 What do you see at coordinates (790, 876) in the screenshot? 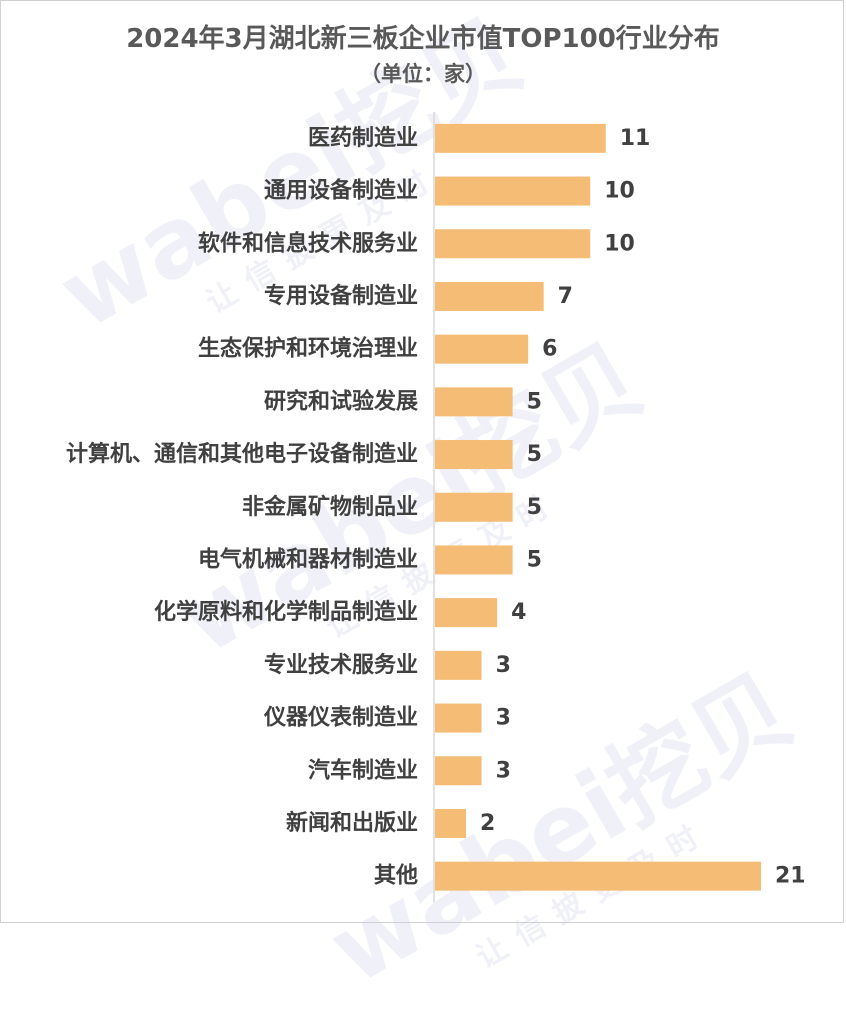
I see `data-label: 21` at bounding box center [790, 876].